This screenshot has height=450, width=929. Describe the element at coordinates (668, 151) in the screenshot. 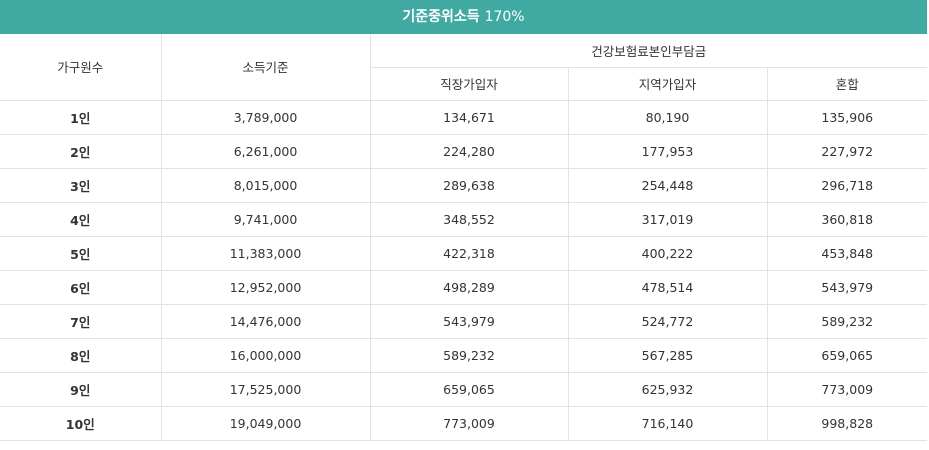

I see `cell-regional: 177,953` at that location.